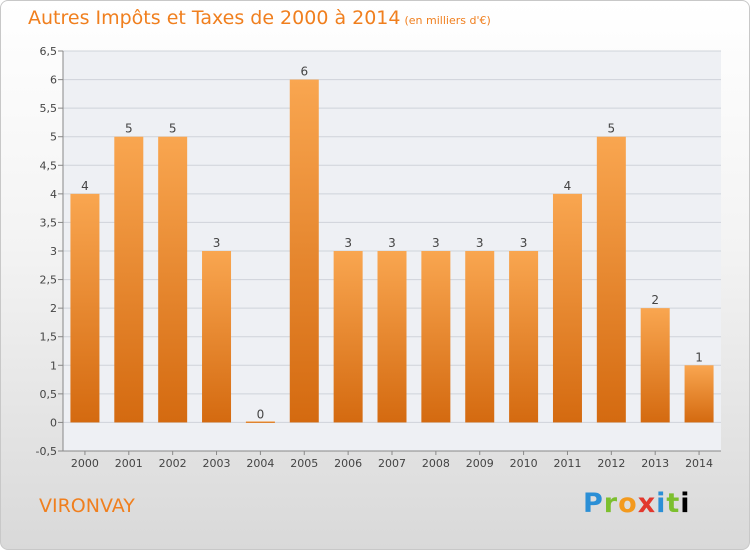 Image resolution: width=750 pixels, height=550 pixels. I want to click on x-tick-label: 2009, so click(480, 463).